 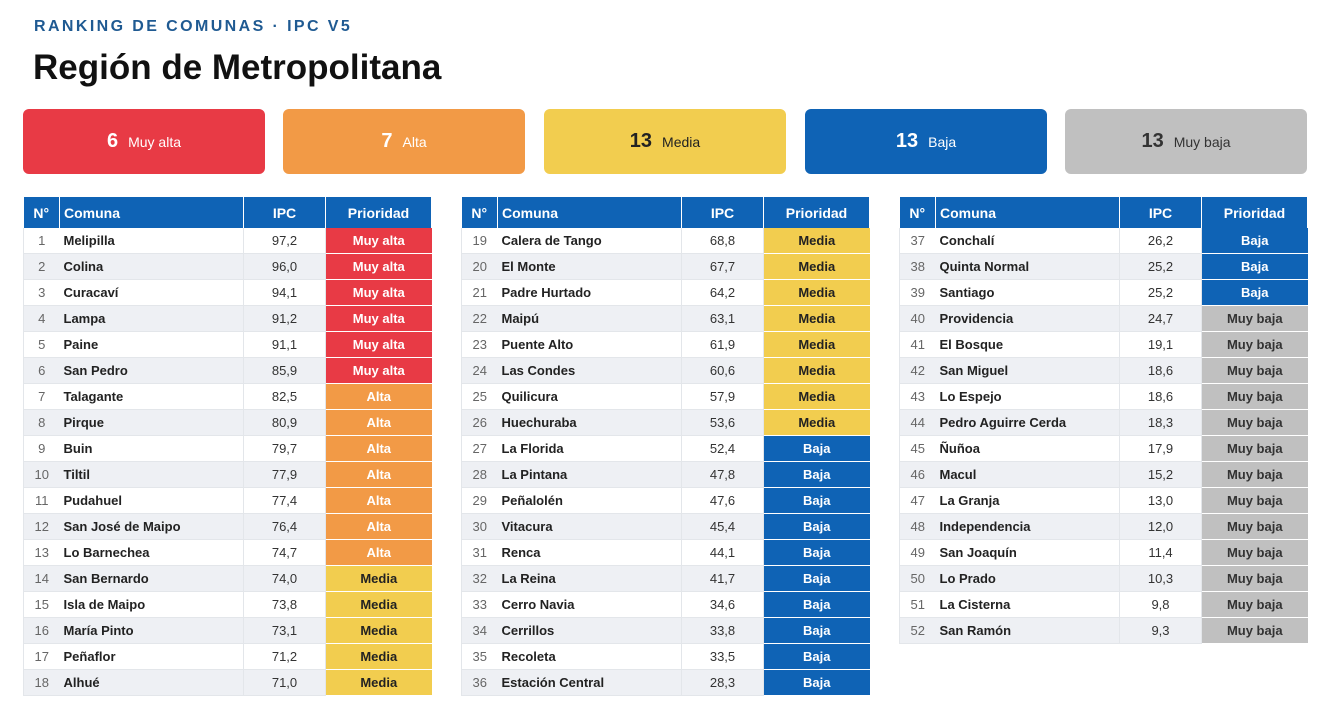 What do you see at coordinates (1160, 422) in the screenshot?
I see `ipc-cell: 18,3` at bounding box center [1160, 422].